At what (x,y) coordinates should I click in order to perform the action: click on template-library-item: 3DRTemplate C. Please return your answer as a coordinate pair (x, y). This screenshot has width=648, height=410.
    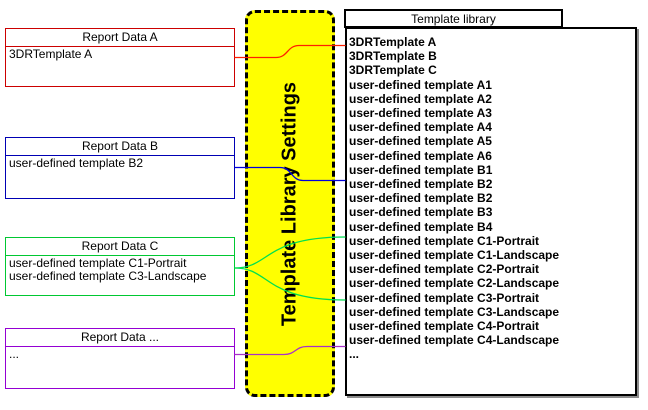
    Looking at the image, I should click on (393, 70).